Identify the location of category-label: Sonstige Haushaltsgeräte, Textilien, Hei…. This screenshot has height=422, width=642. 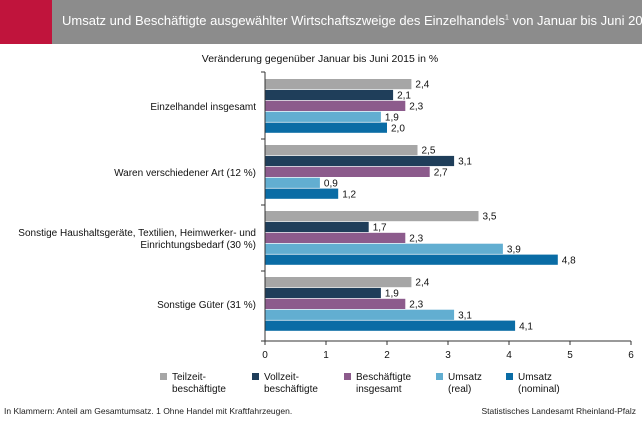
(137, 233).